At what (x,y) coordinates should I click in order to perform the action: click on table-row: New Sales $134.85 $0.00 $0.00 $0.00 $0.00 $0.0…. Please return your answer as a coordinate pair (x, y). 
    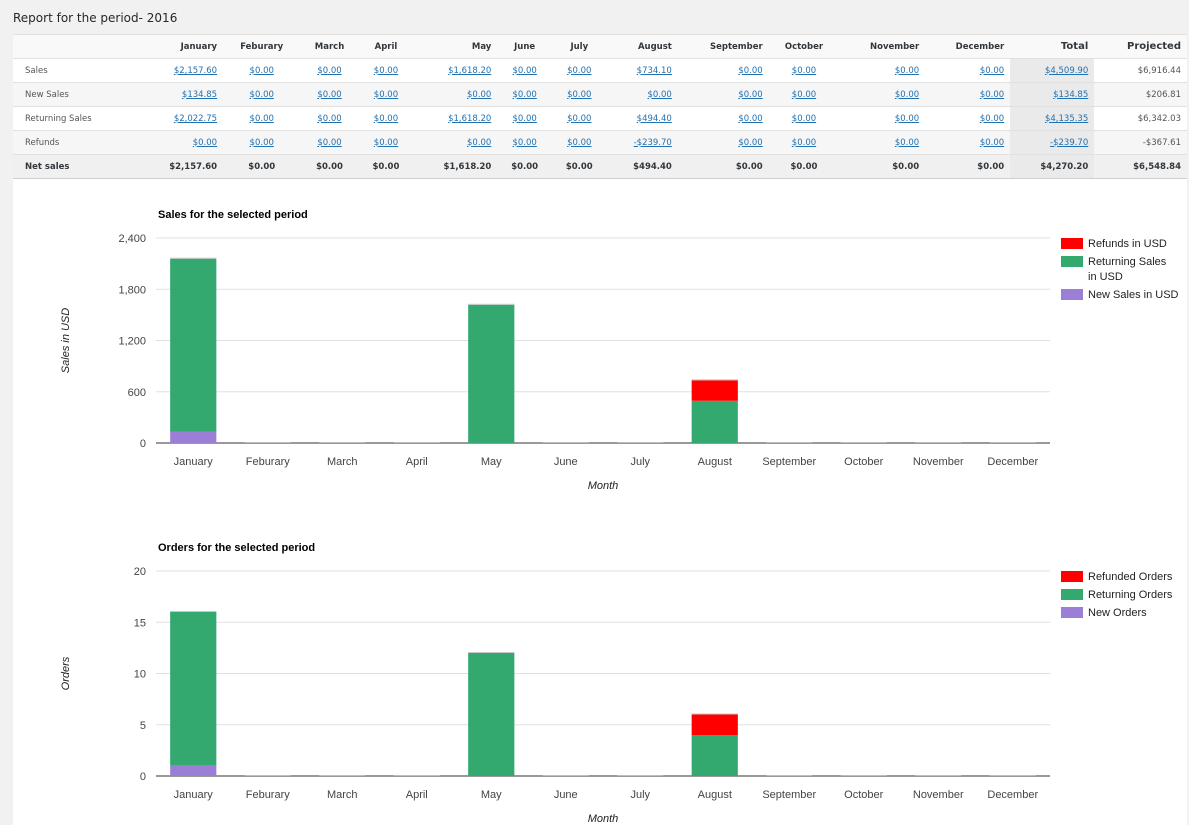
    Looking at the image, I should click on (600, 94).